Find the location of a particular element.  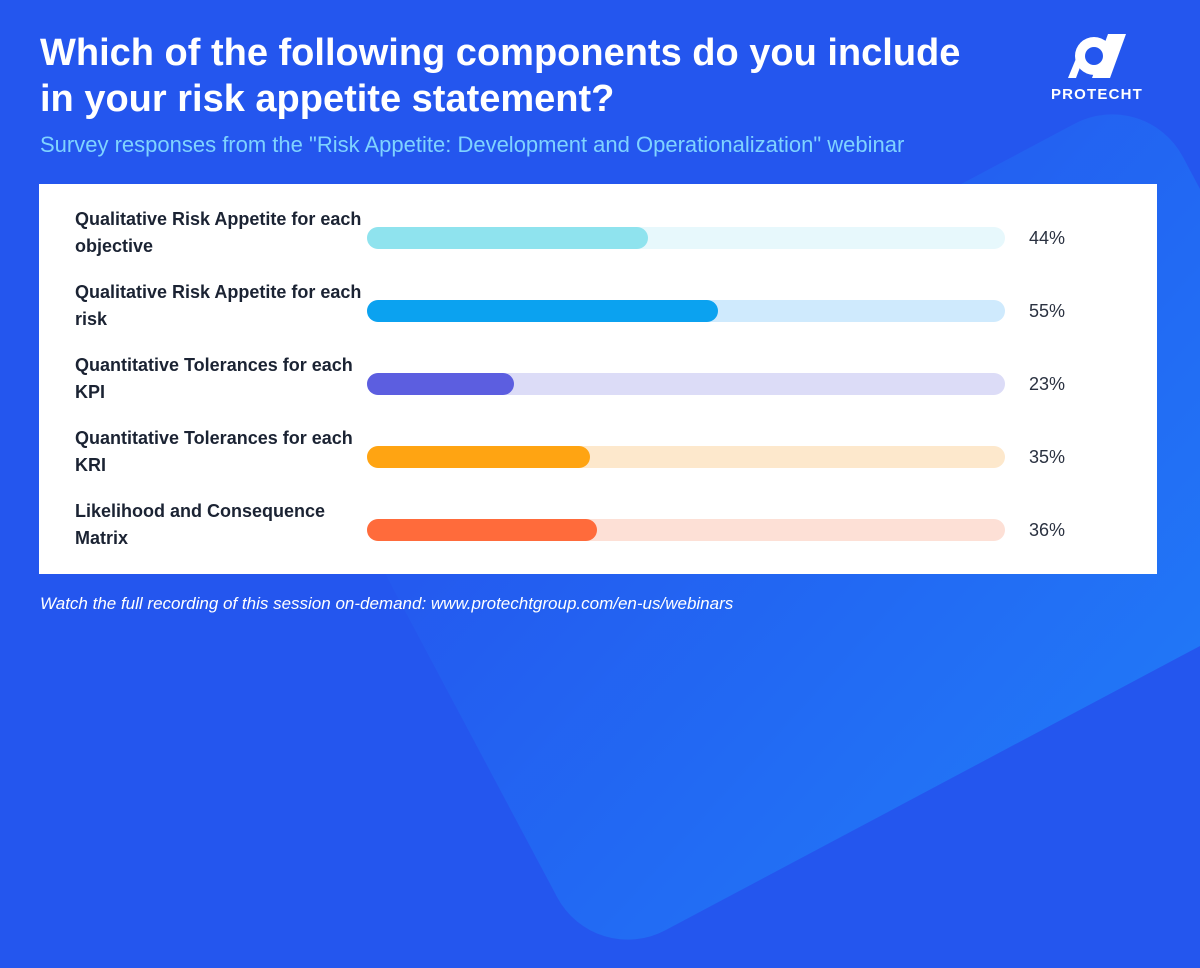

brand-name: PROTECHT is located at coordinates (1097, 94).